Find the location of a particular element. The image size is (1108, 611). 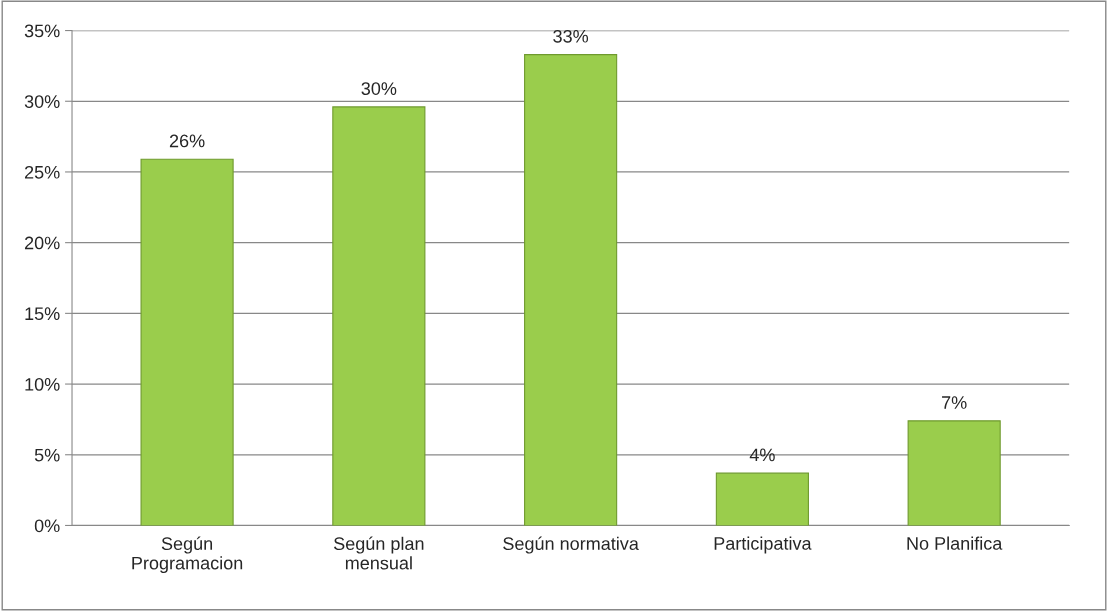

y-tick-label: 35% is located at coordinates (42, 31).